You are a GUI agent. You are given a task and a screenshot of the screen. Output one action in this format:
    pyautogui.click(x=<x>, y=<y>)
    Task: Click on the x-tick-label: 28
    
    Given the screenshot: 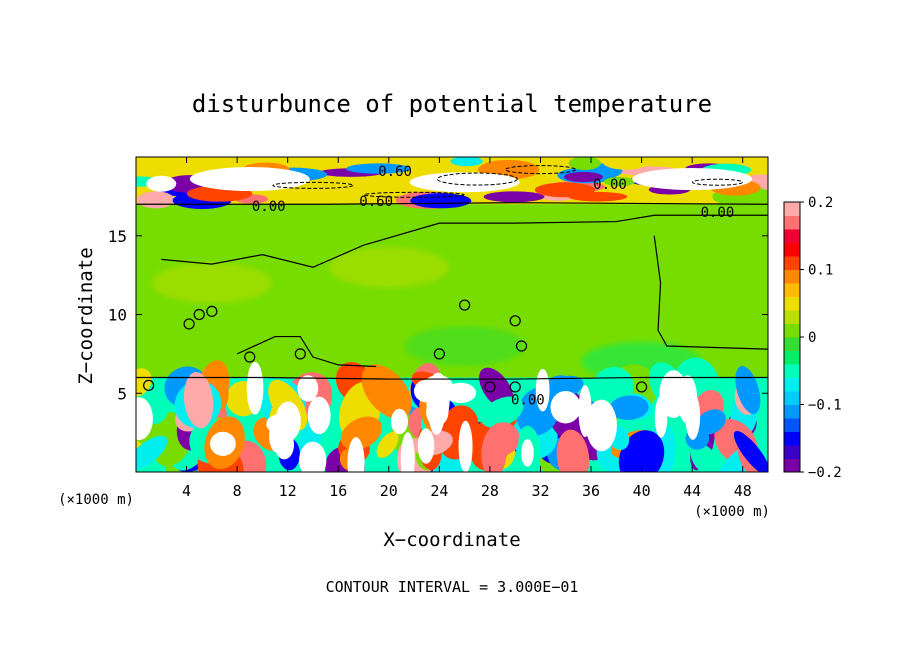 What is the action you would take?
    pyautogui.click(x=490, y=491)
    